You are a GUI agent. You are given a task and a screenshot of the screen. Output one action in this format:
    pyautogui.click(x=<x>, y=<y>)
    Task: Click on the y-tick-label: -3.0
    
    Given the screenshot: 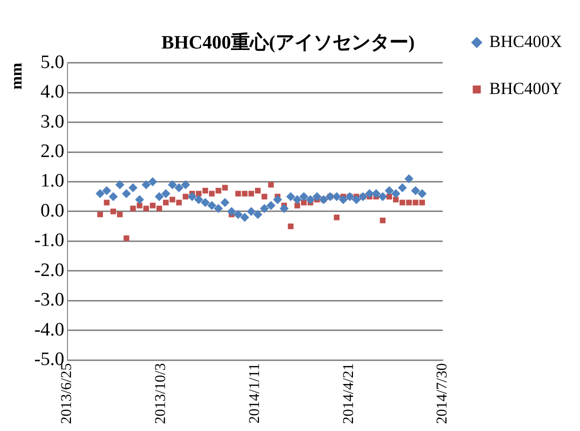 What is the action you would take?
    pyautogui.click(x=49, y=300)
    